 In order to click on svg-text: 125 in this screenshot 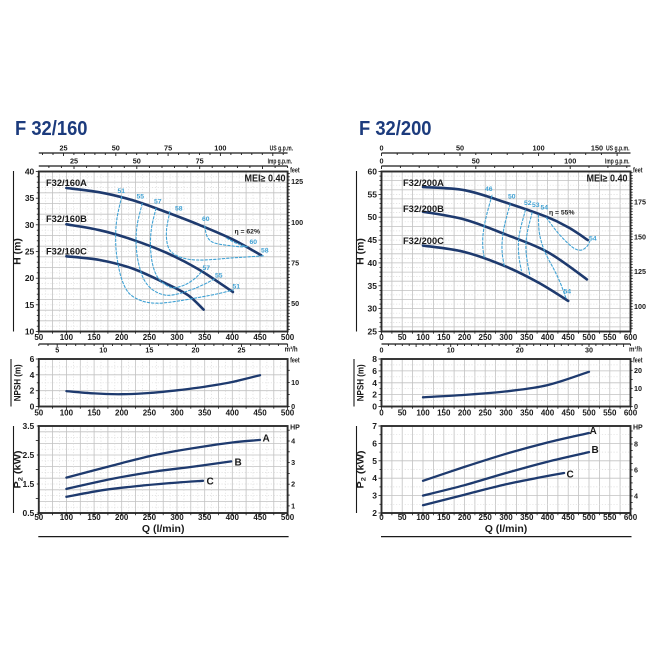, I will do `click(297, 181)`.